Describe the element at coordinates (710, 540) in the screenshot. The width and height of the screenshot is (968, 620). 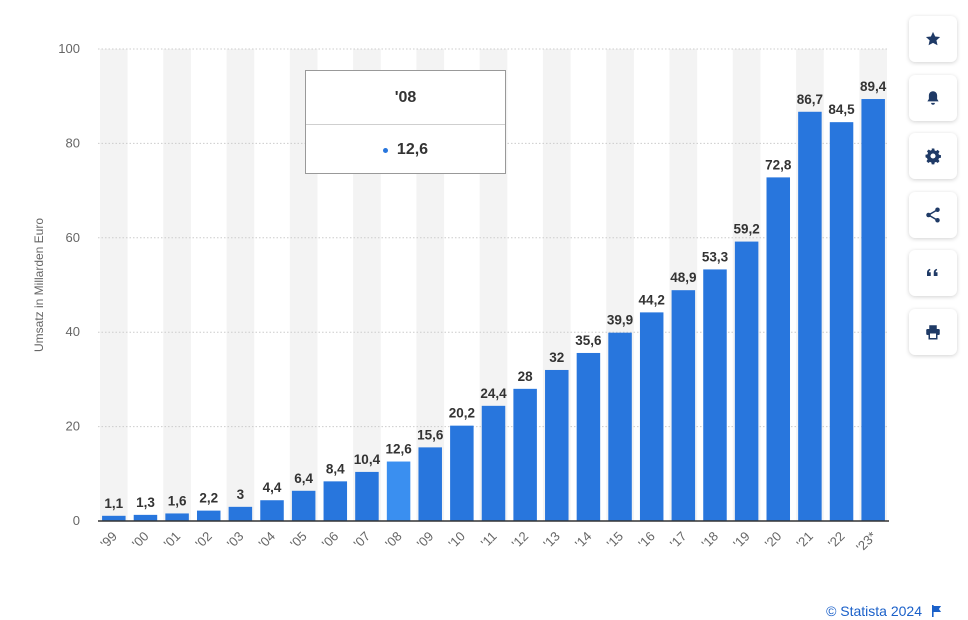
I see `x-tick-label: '18` at that location.